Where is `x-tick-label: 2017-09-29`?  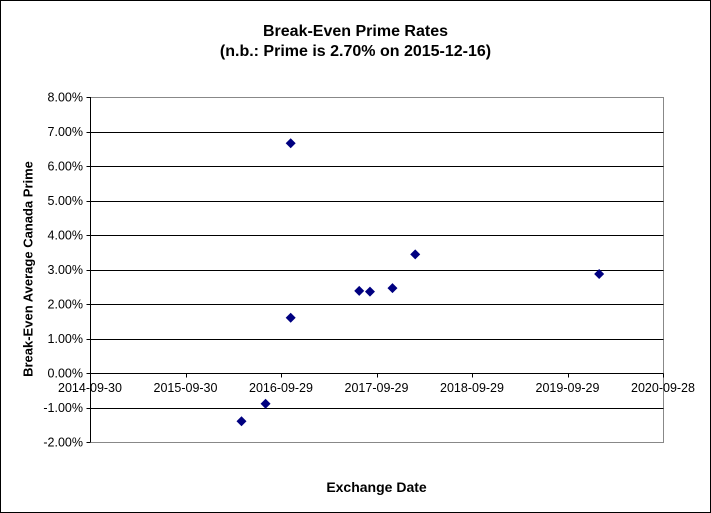 x-tick-label: 2017-09-29 is located at coordinates (377, 388).